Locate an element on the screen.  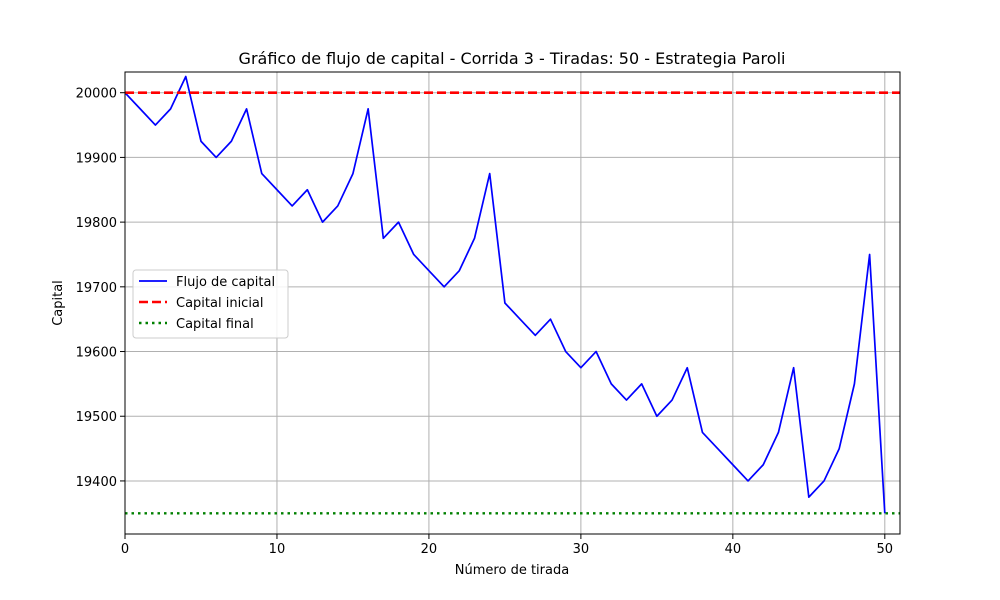
y-tick-label: 19900 is located at coordinates (96, 158).